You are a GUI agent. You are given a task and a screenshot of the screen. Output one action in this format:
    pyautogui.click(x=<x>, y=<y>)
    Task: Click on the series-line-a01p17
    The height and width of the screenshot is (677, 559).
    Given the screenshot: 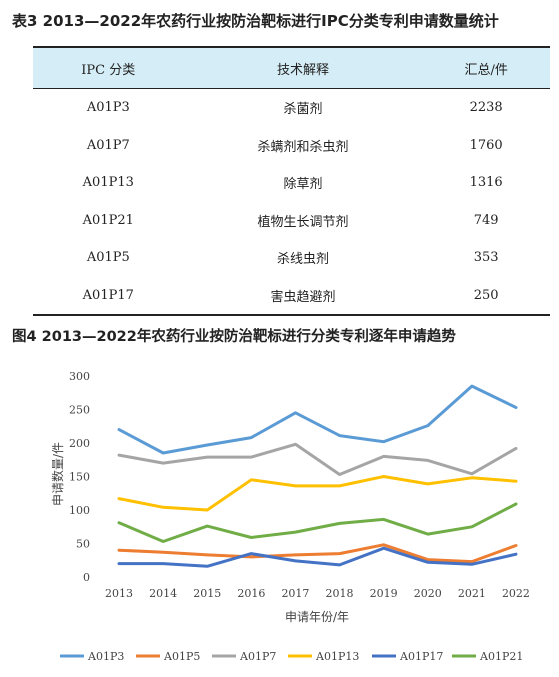 What is the action you would take?
    pyautogui.click(x=317, y=557)
    